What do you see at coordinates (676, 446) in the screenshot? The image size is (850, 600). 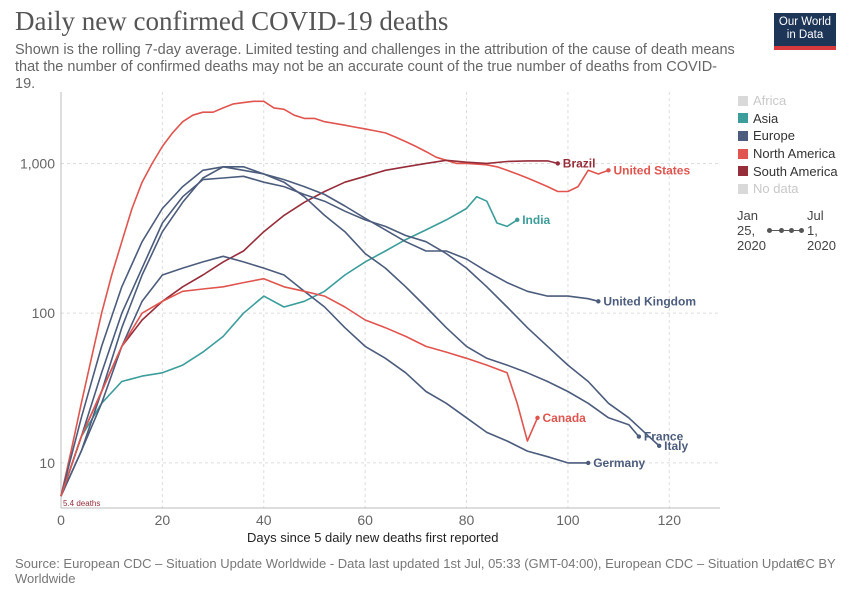 I see `series-label: Italy` at bounding box center [676, 446].